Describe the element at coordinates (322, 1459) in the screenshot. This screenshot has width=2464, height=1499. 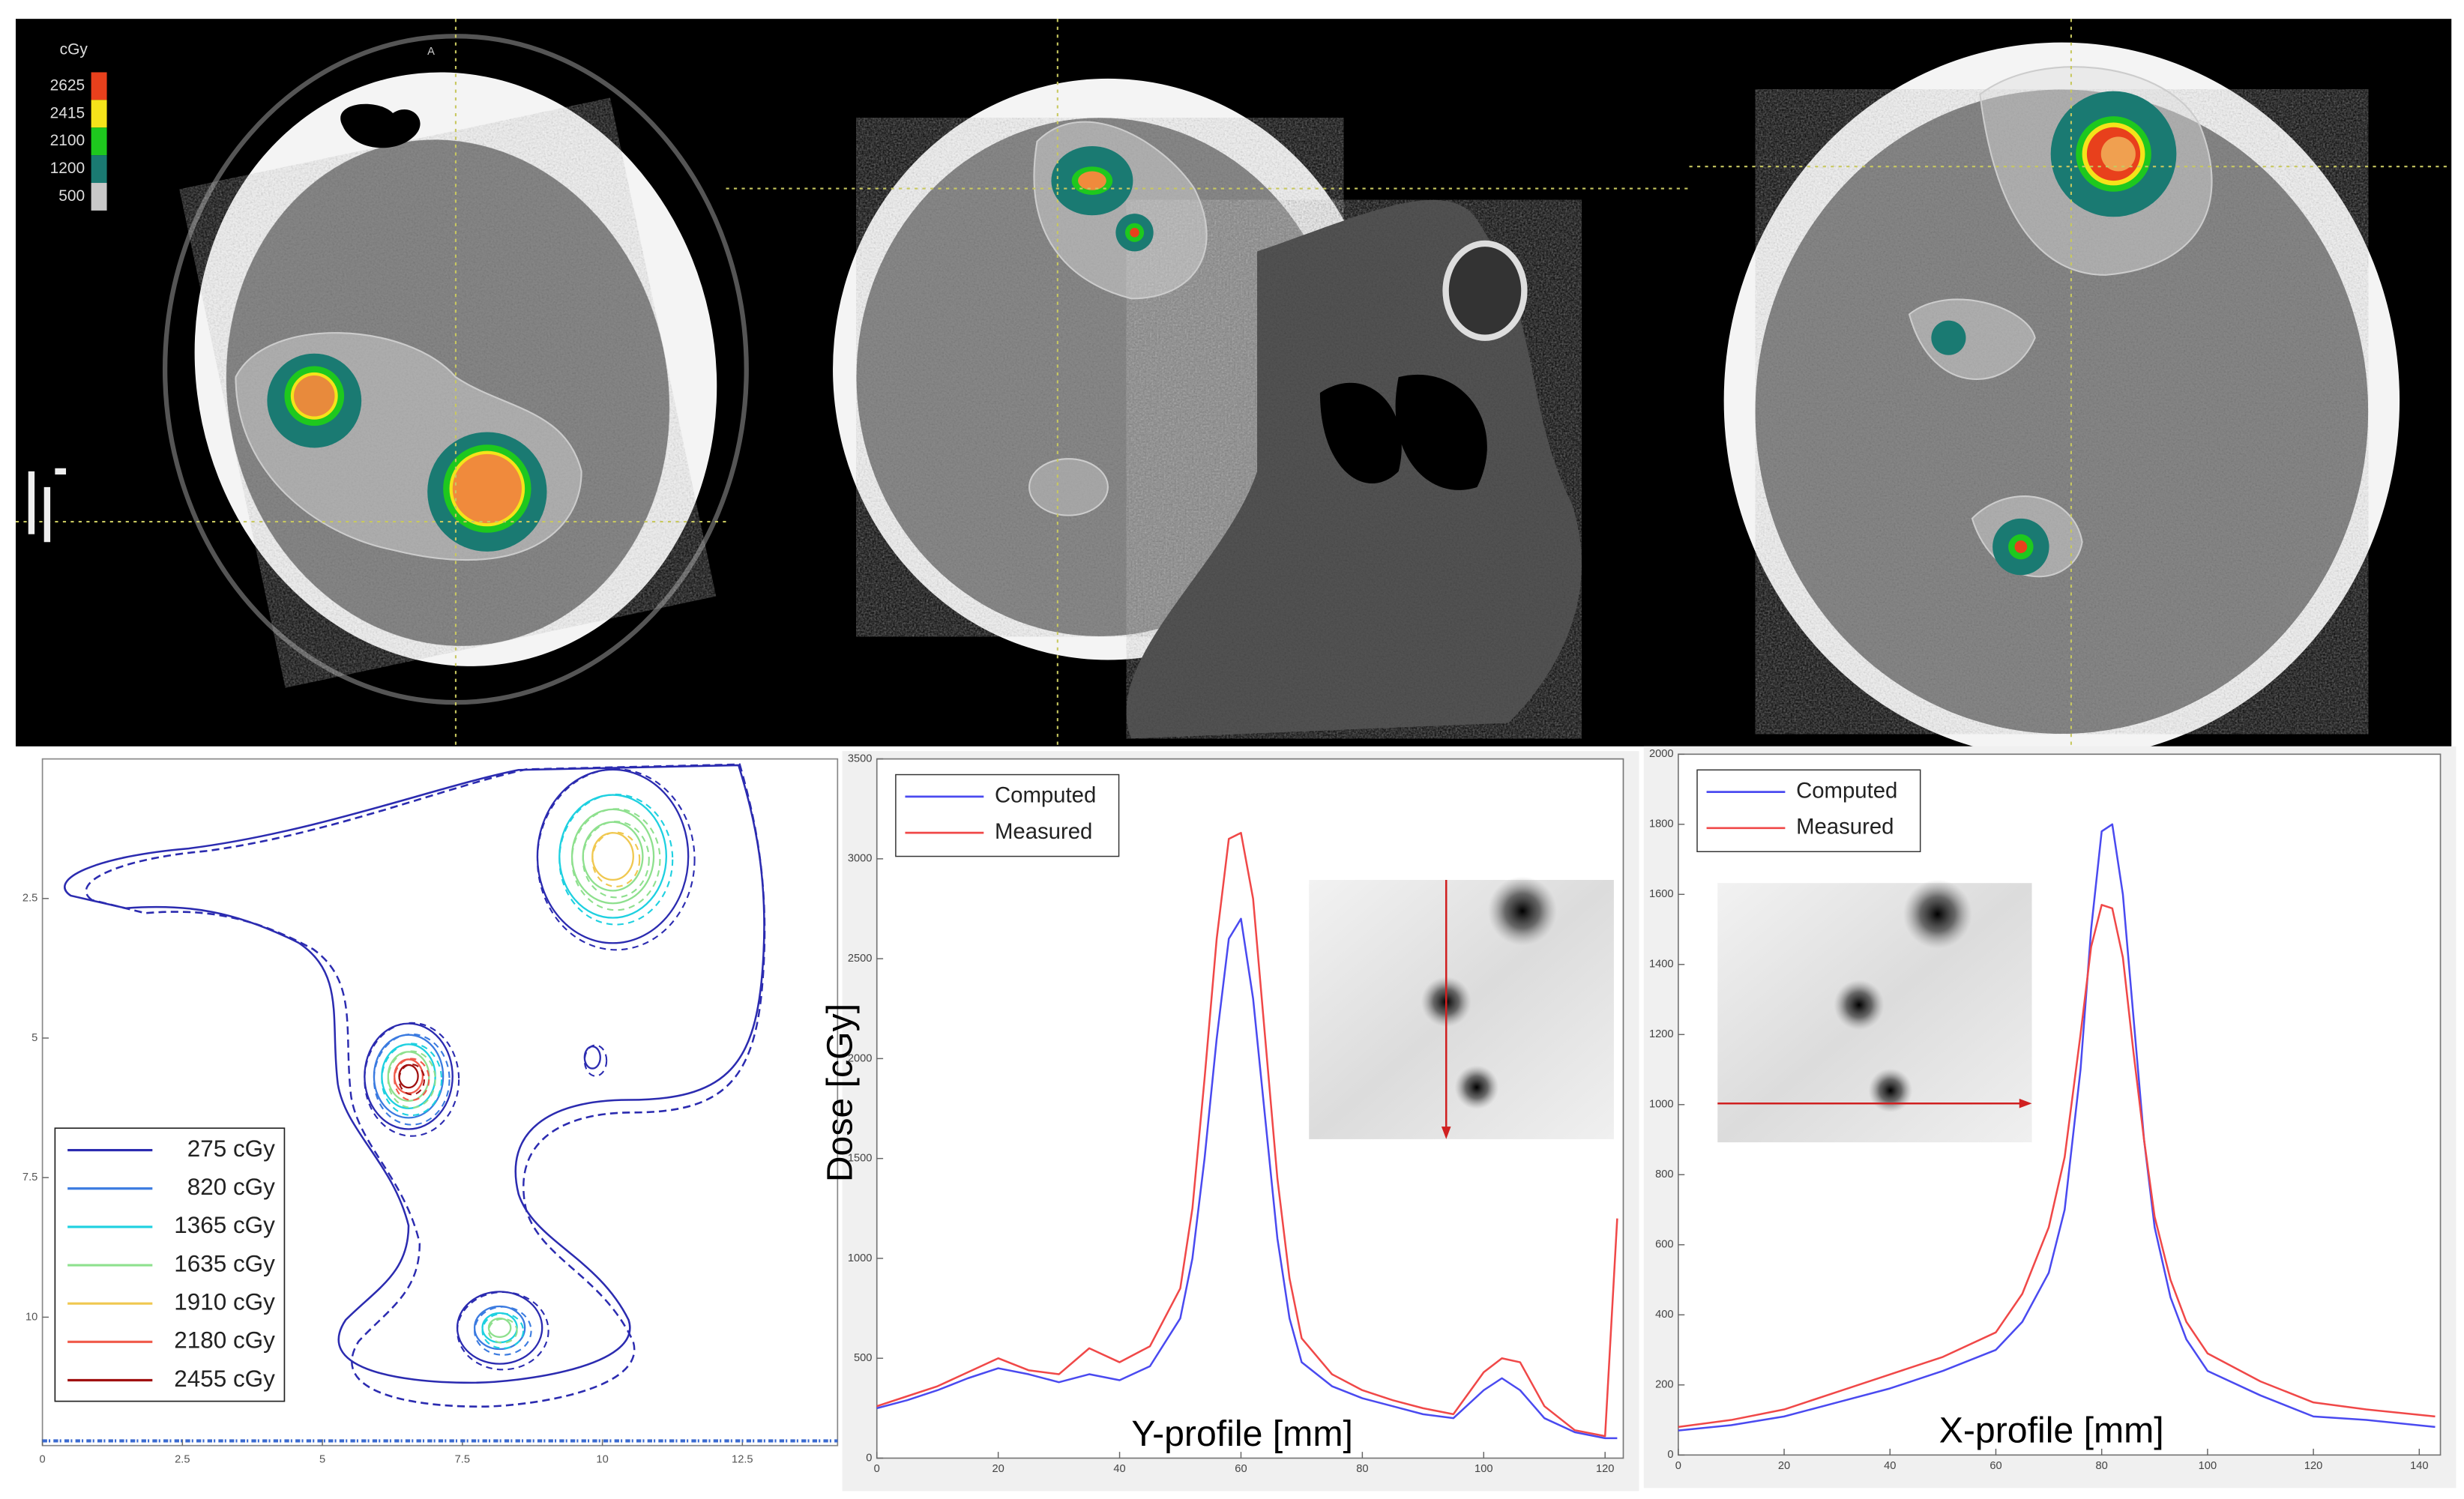
I see `x-tick-label: 5` at that location.